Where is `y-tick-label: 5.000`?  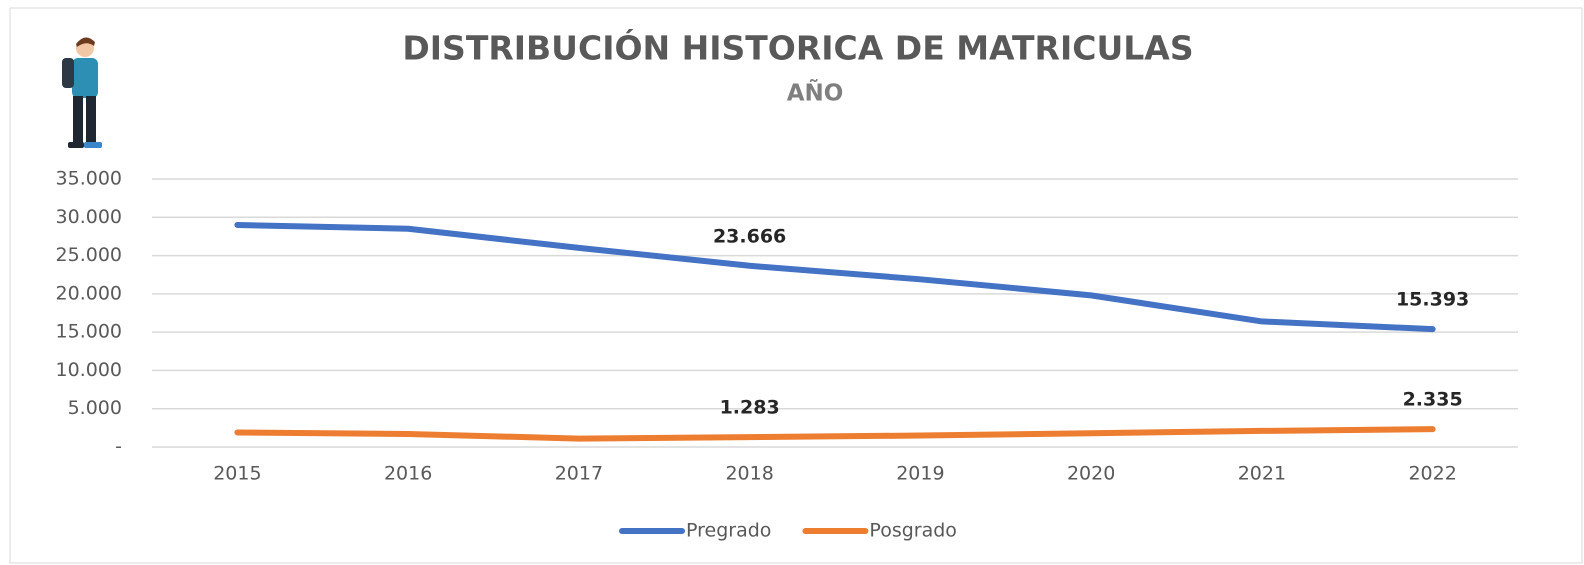 y-tick-label: 5.000 is located at coordinates (95, 408).